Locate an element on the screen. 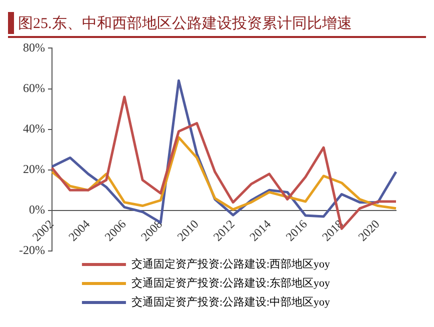 The height and width of the screenshot is (327, 434). y-tick-label: 40% is located at coordinates (33, 128).